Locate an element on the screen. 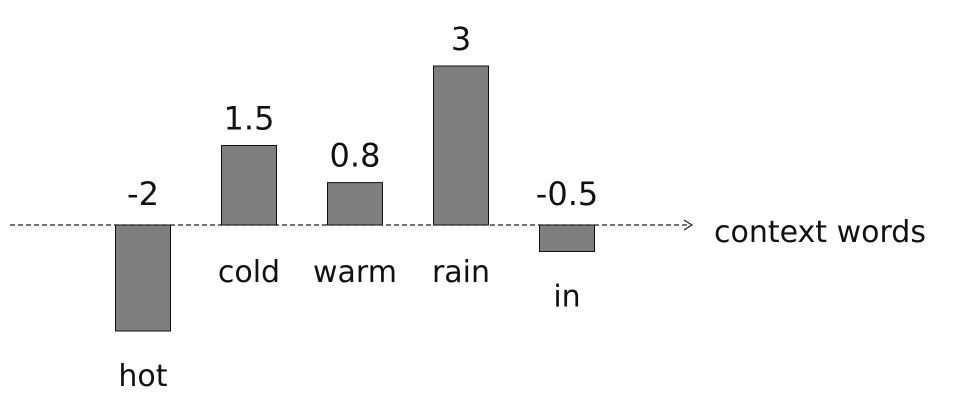 Image resolution: width=954 pixels, height=394 pixels. bar-hot is located at coordinates (143, 278).